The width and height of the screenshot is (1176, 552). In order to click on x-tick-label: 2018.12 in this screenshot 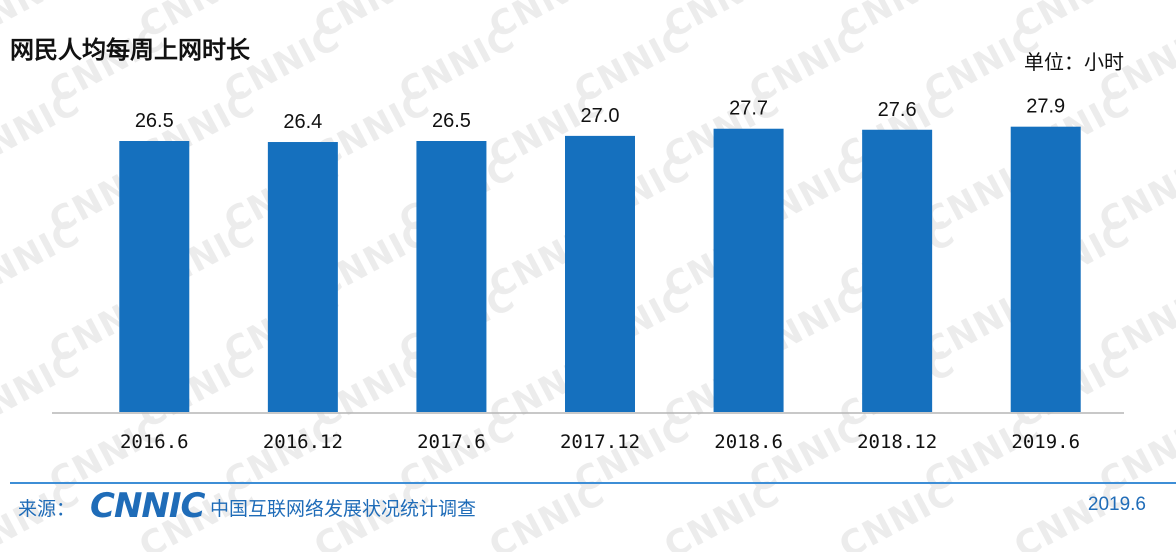, I will do `click(897, 442)`.